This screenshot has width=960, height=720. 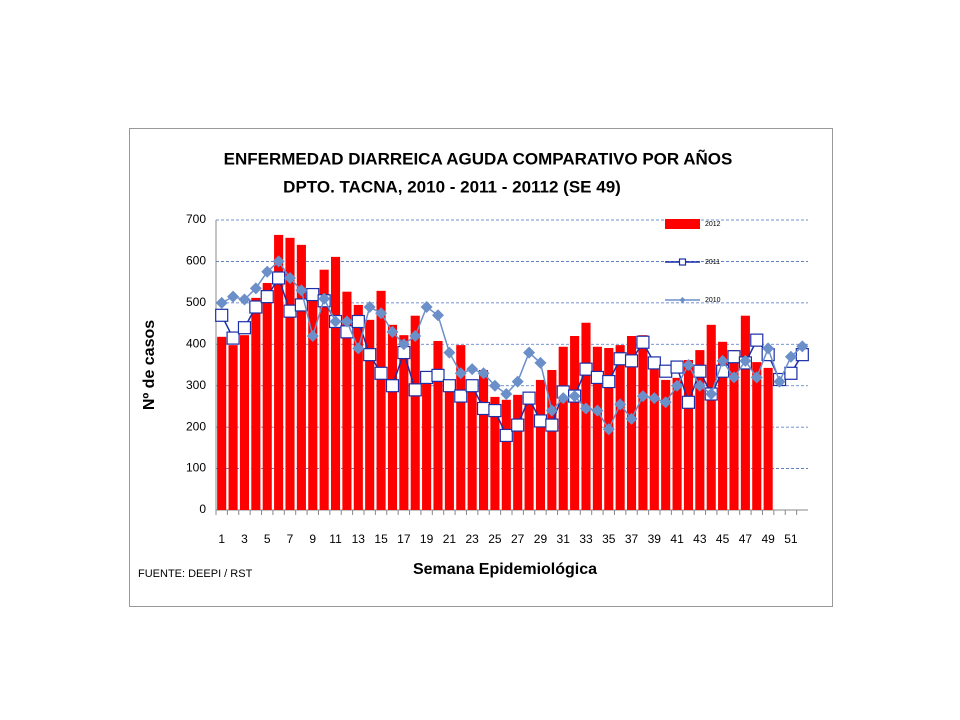 What do you see at coordinates (655, 539) in the screenshot?
I see `x-tick-label: 39` at bounding box center [655, 539].